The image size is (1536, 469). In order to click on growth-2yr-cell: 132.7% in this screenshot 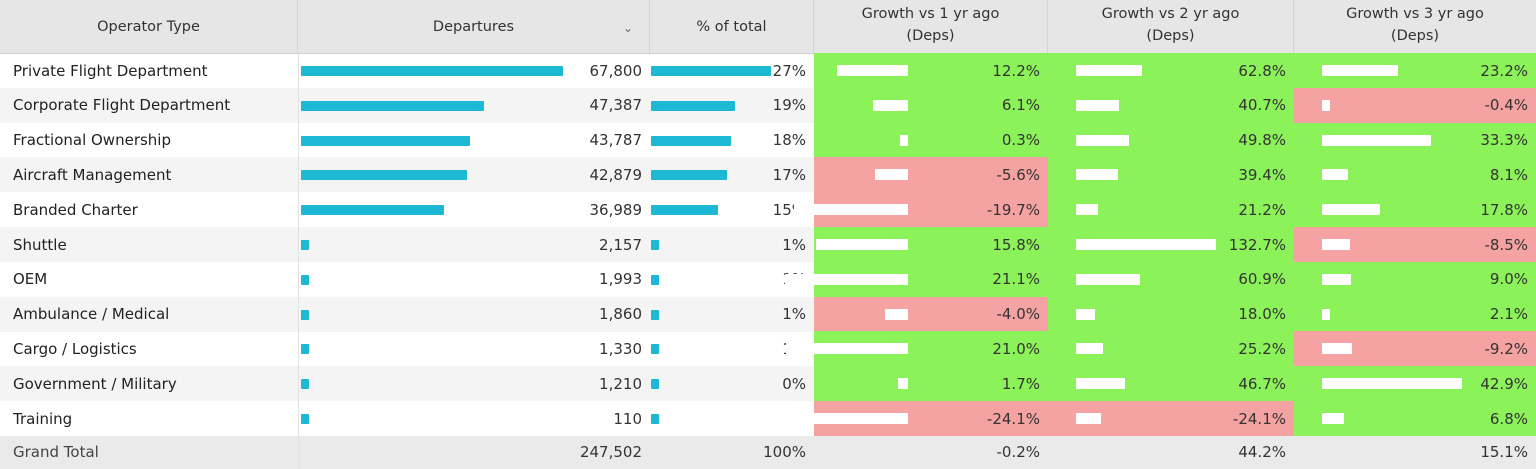, I will do `click(1171, 244)`.